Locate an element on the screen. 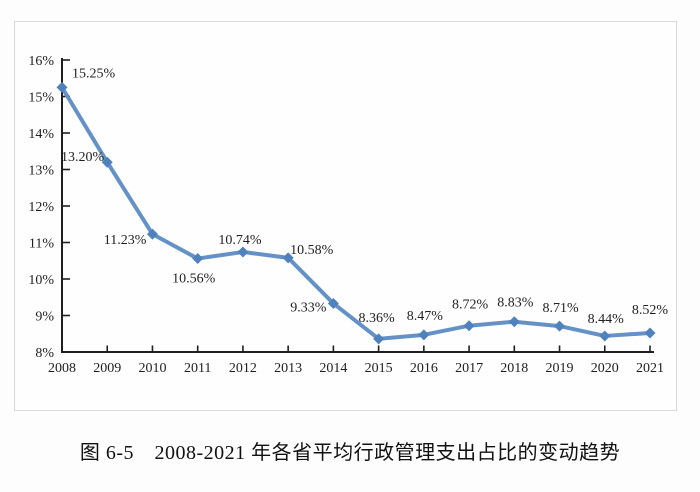 The height and width of the screenshot is (492, 700). y-tick-label: 15% is located at coordinates (41, 98).